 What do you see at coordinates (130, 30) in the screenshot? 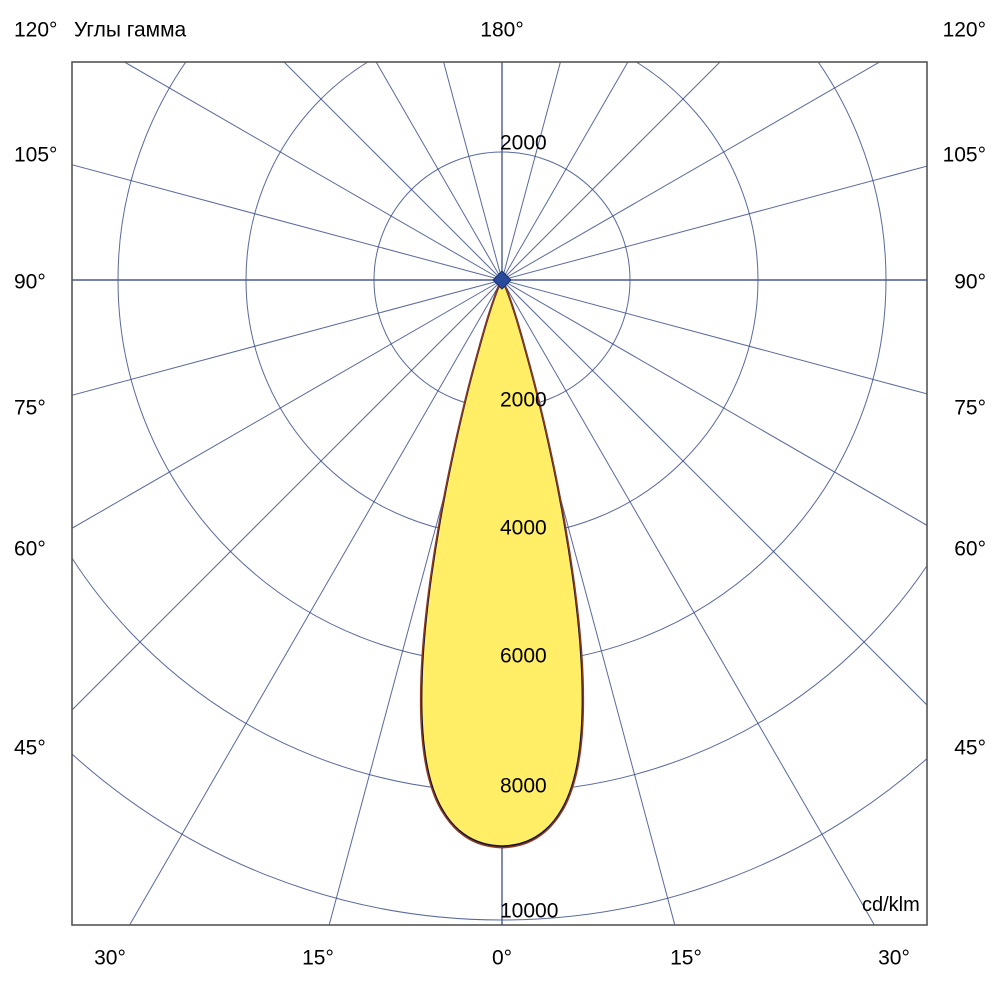
I see `chart-title: Углы гамма` at bounding box center [130, 30].